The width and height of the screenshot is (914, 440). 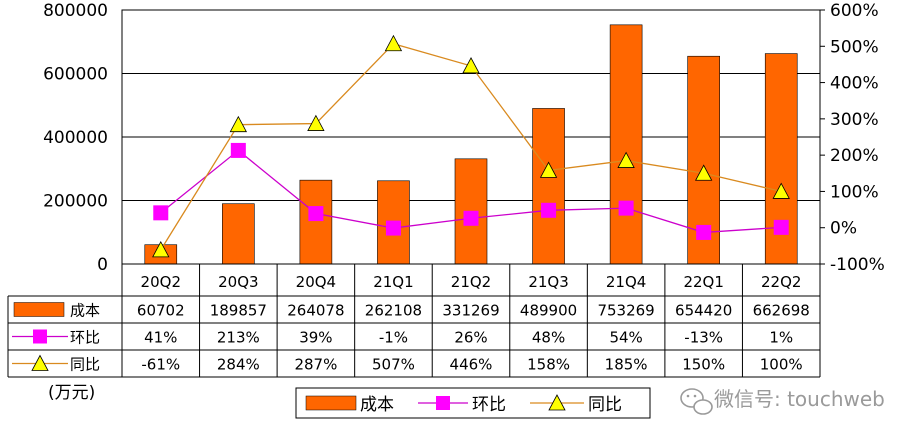 I want to click on category-label-20Q2: 20Q2, so click(x=161, y=282).